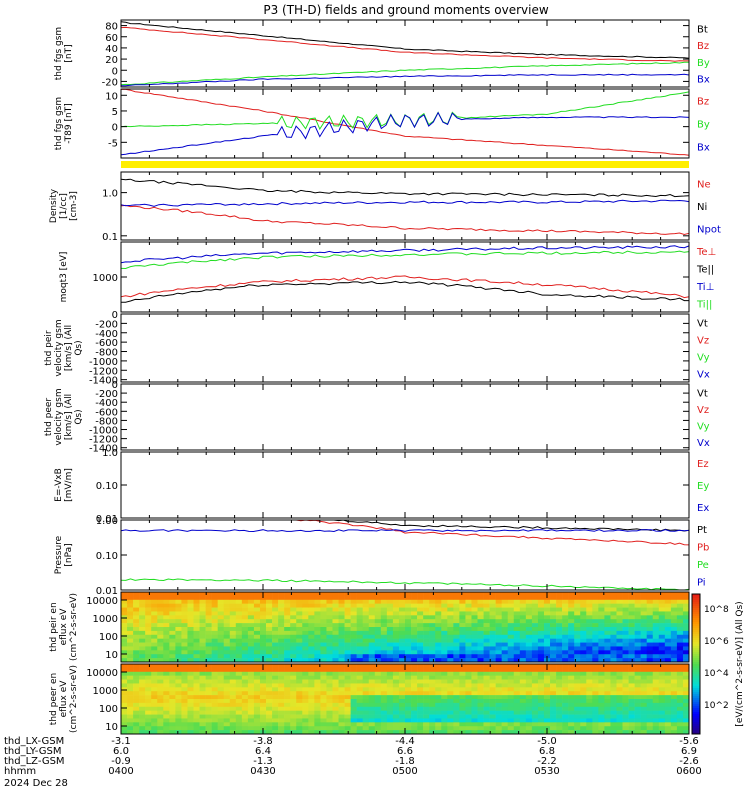 The width and height of the screenshot is (750, 800). Describe the element at coordinates (405, 291) in the screenshot. I see `series-line-te` at that location.